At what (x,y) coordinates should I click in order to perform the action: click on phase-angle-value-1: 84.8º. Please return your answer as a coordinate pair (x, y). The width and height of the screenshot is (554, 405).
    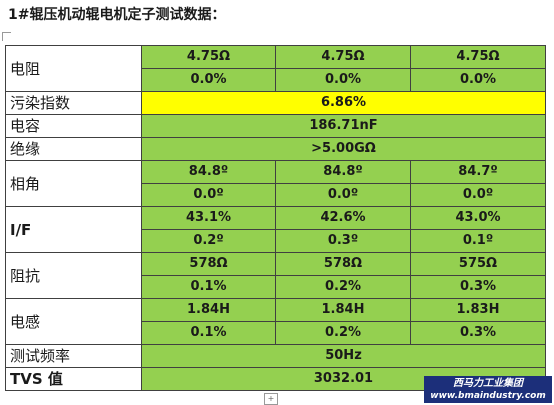
    Looking at the image, I should click on (208, 172).